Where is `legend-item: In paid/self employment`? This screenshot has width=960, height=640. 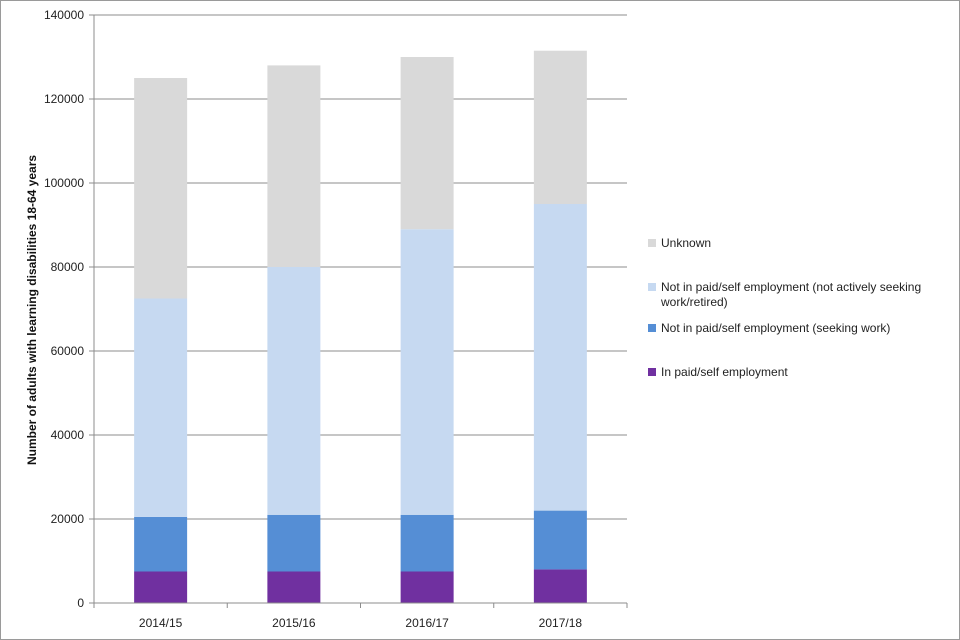
legend-item: In paid/self employment is located at coordinates (718, 372).